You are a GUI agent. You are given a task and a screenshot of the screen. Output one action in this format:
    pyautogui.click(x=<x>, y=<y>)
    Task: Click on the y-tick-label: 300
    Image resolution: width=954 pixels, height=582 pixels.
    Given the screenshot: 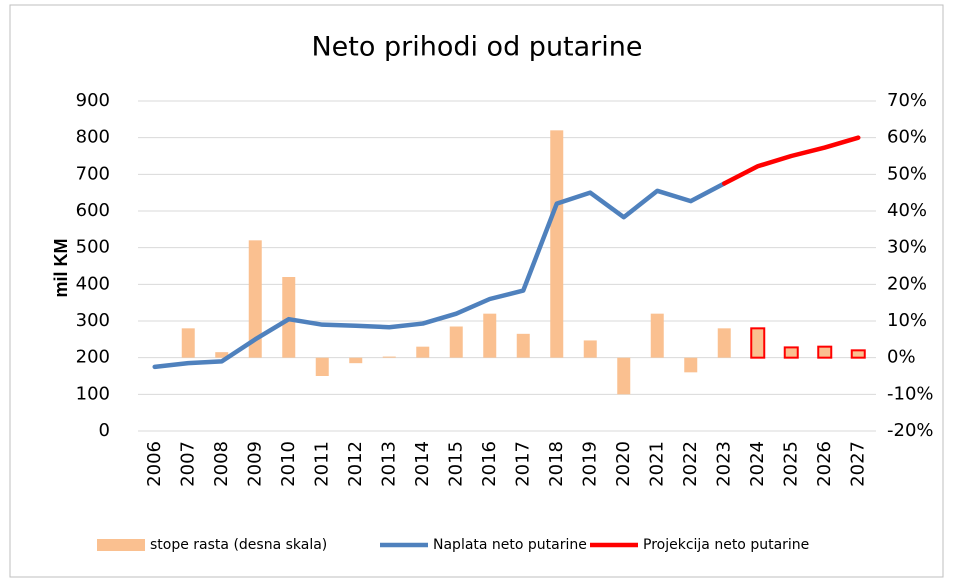 What is the action you would take?
    pyautogui.click(x=93, y=320)
    